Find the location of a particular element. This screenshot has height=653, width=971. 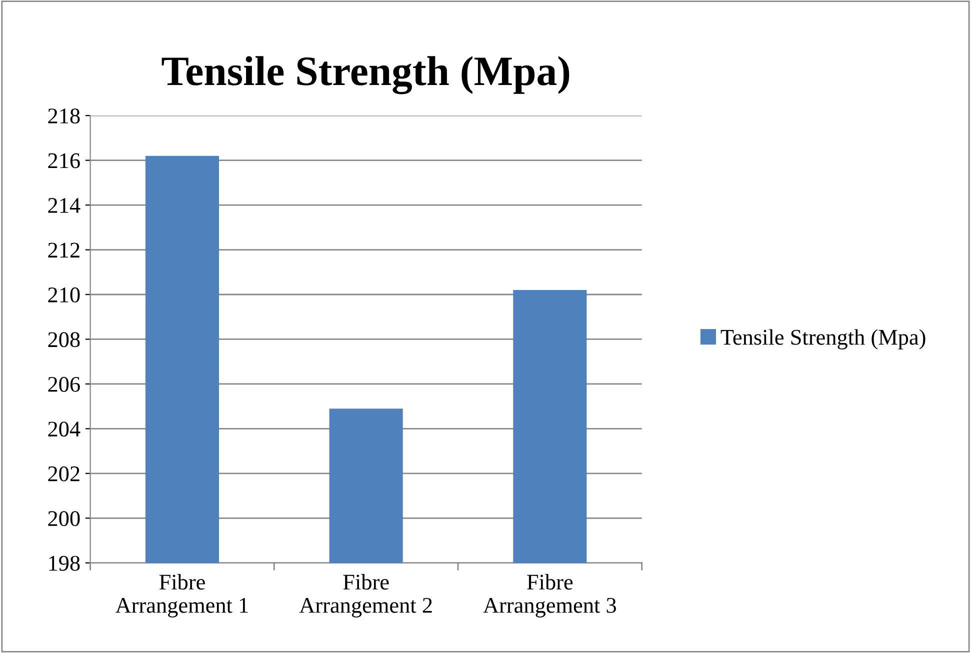

y-tick-label: 208 is located at coordinates (64, 340).